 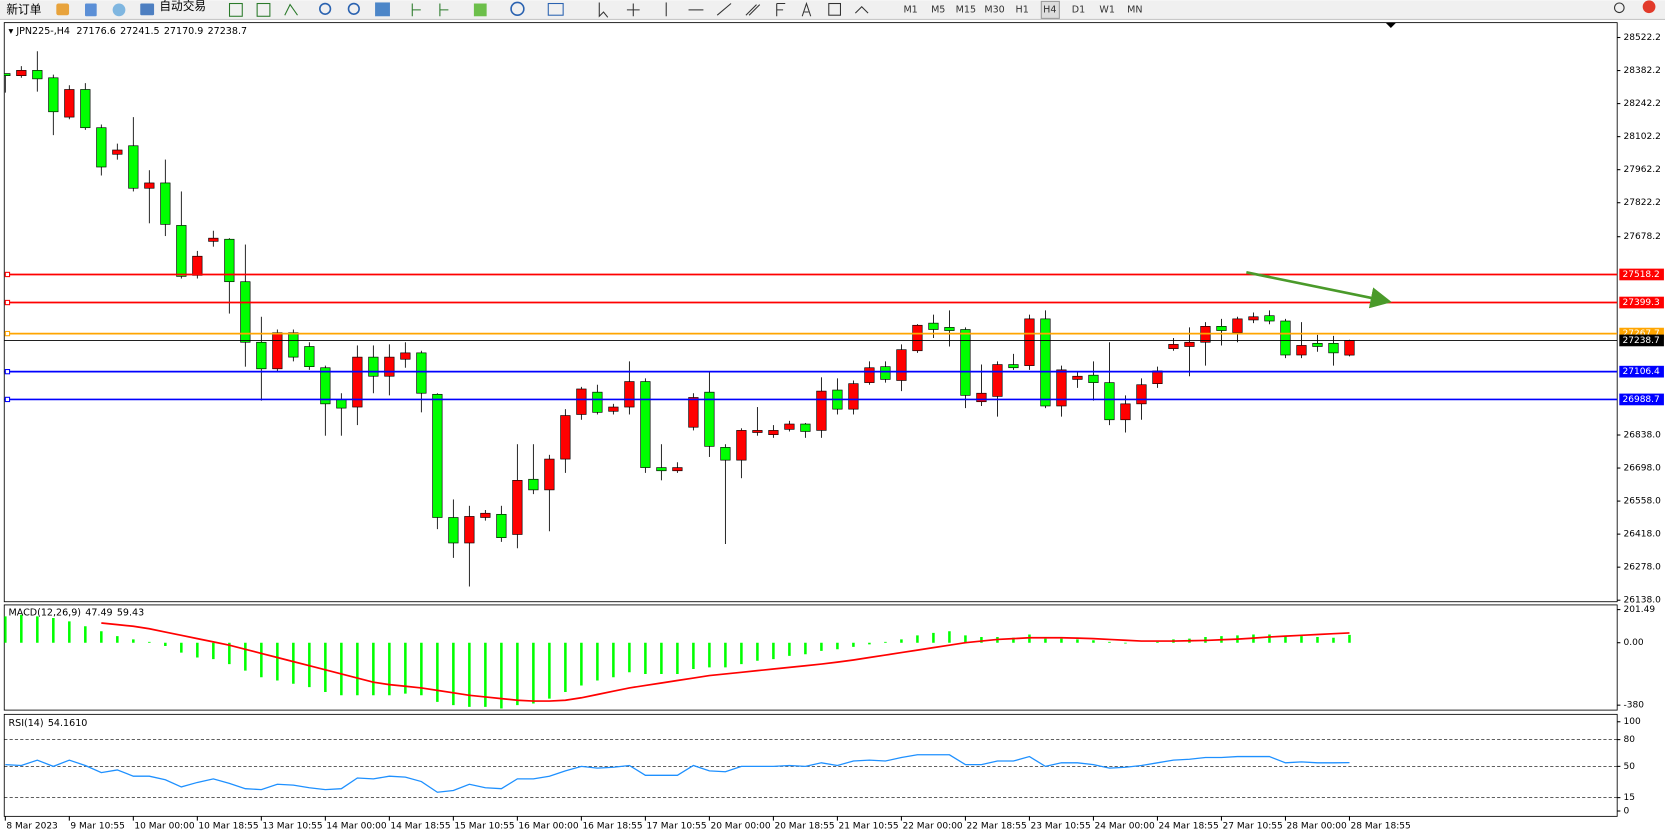 What do you see at coordinates (724, 9) in the screenshot?
I see `trendline-tool` at bounding box center [724, 9].